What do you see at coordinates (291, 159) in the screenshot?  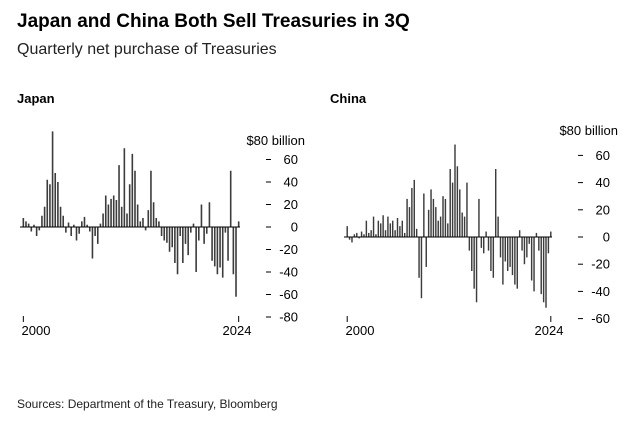 I see `japan-y-tick-label: 60` at bounding box center [291, 159].